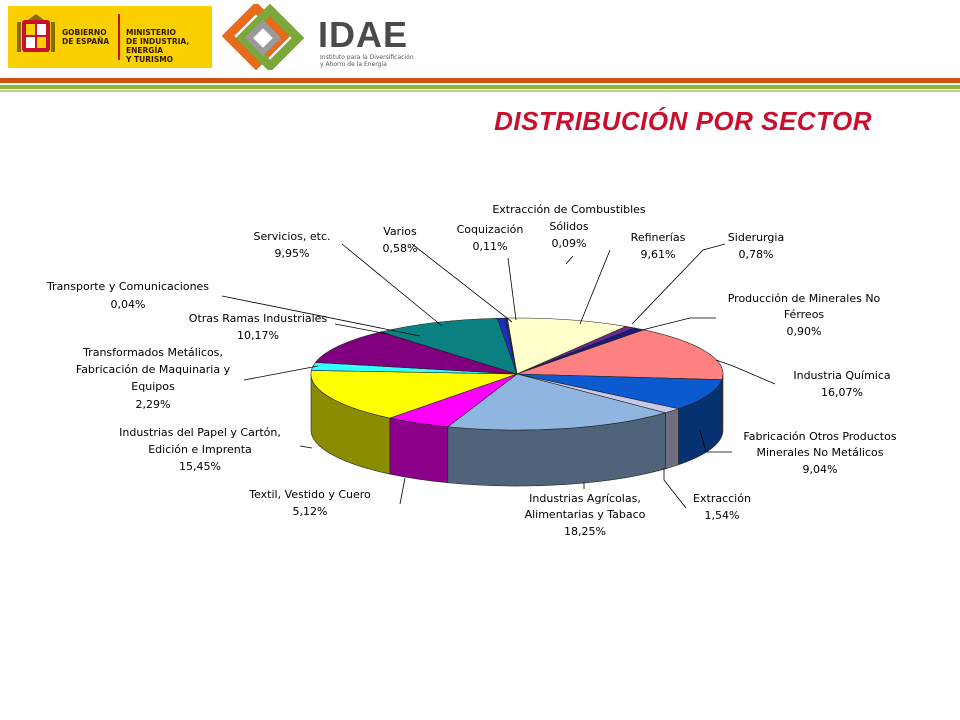  I want to click on slice-label-7: Extracción 1,54%, so click(722, 507).